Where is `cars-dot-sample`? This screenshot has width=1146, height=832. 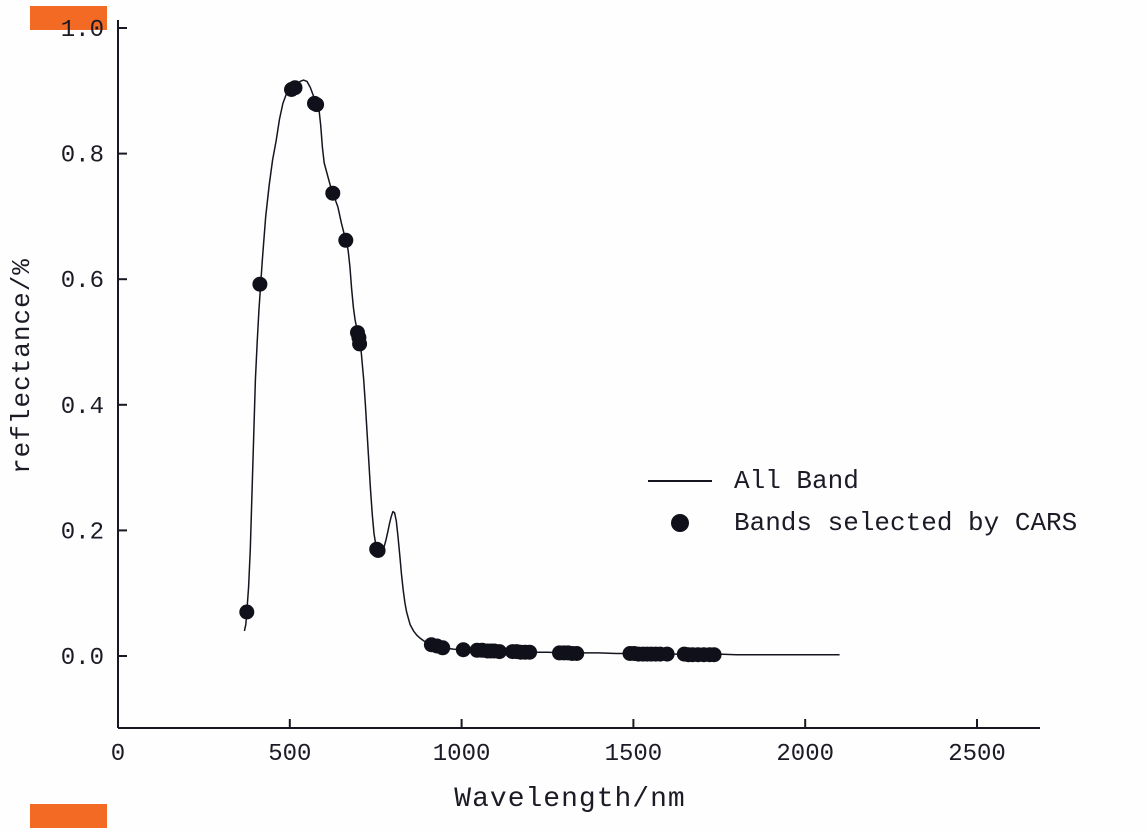 cars-dot-sample is located at coordinates (680, 523).